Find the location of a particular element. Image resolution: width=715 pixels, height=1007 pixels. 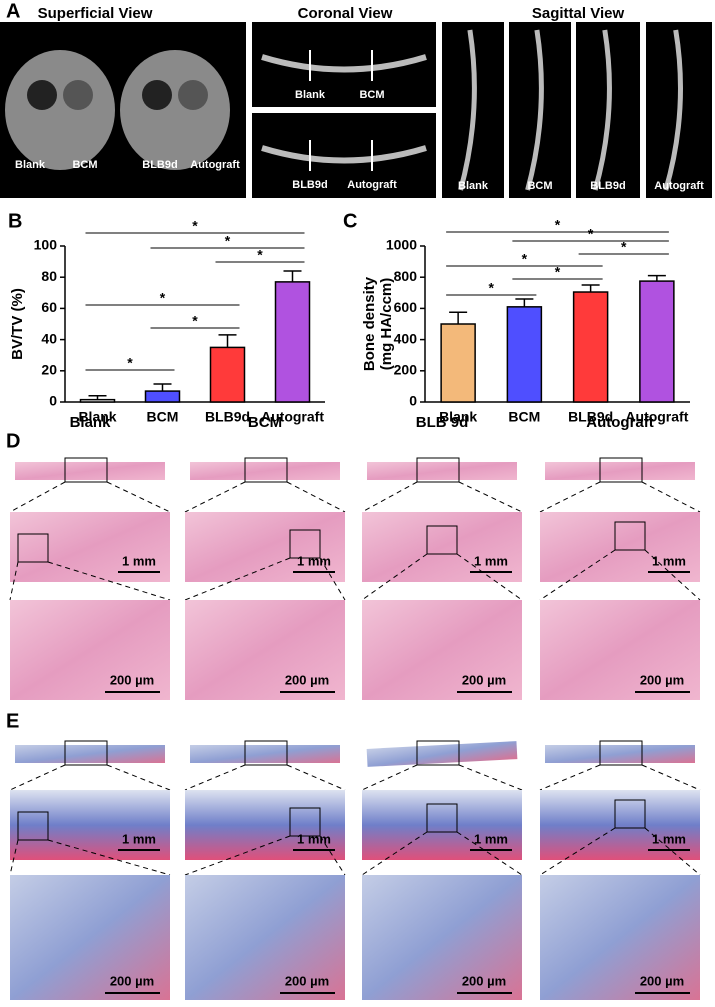

panel-letter: D is located at coordinates (13, 441).